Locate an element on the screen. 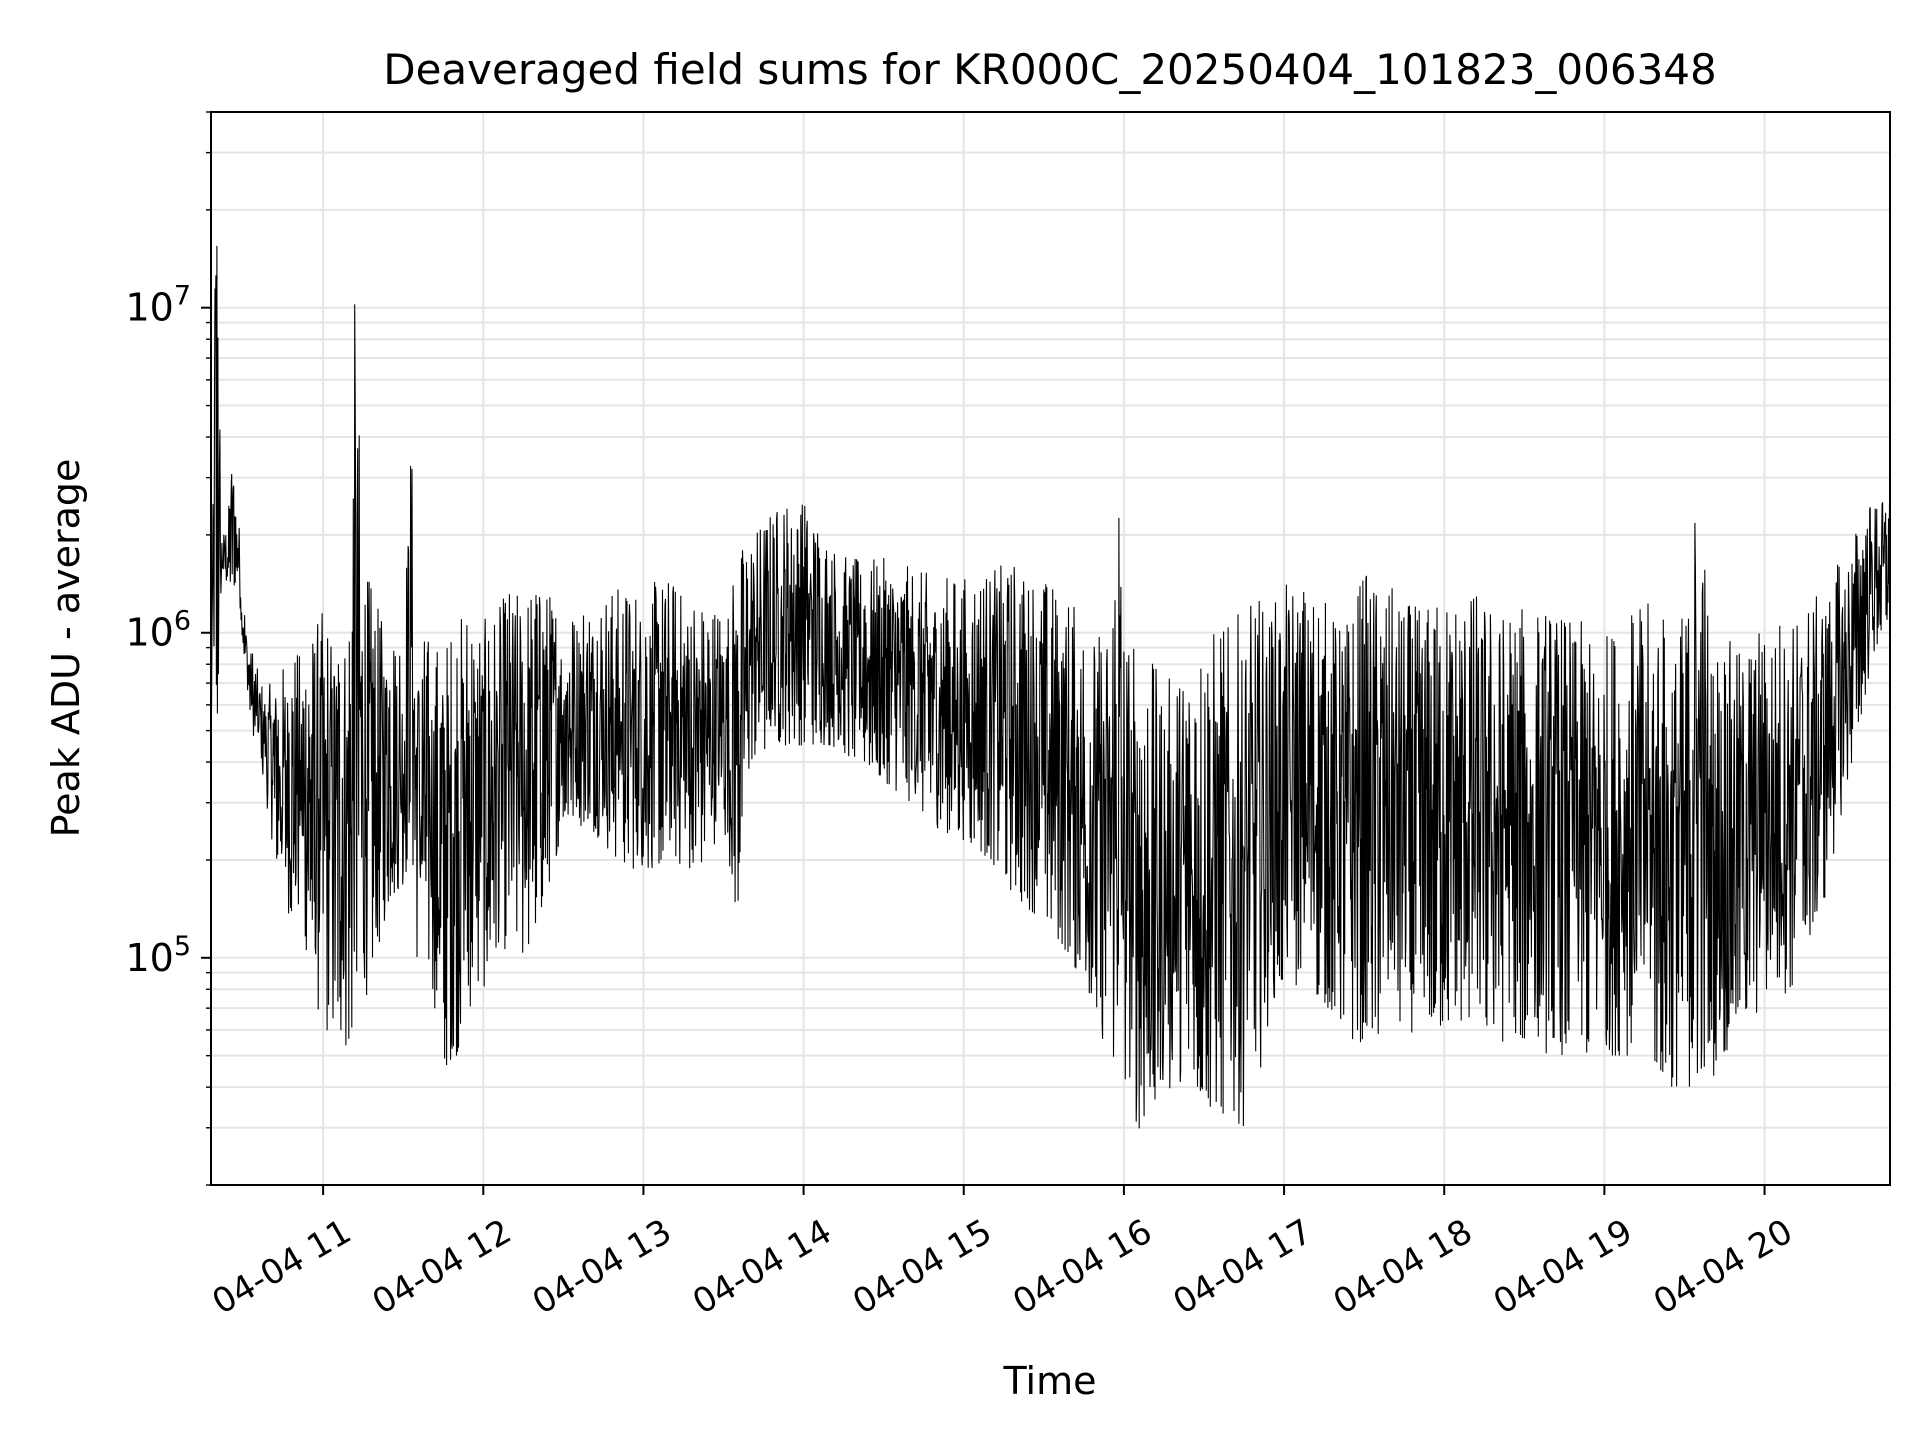 Image resolution: width=1920 pixels, height=1444 pixels. x-tick-label: 04-04 11 is located at coordinates (282, 1267).